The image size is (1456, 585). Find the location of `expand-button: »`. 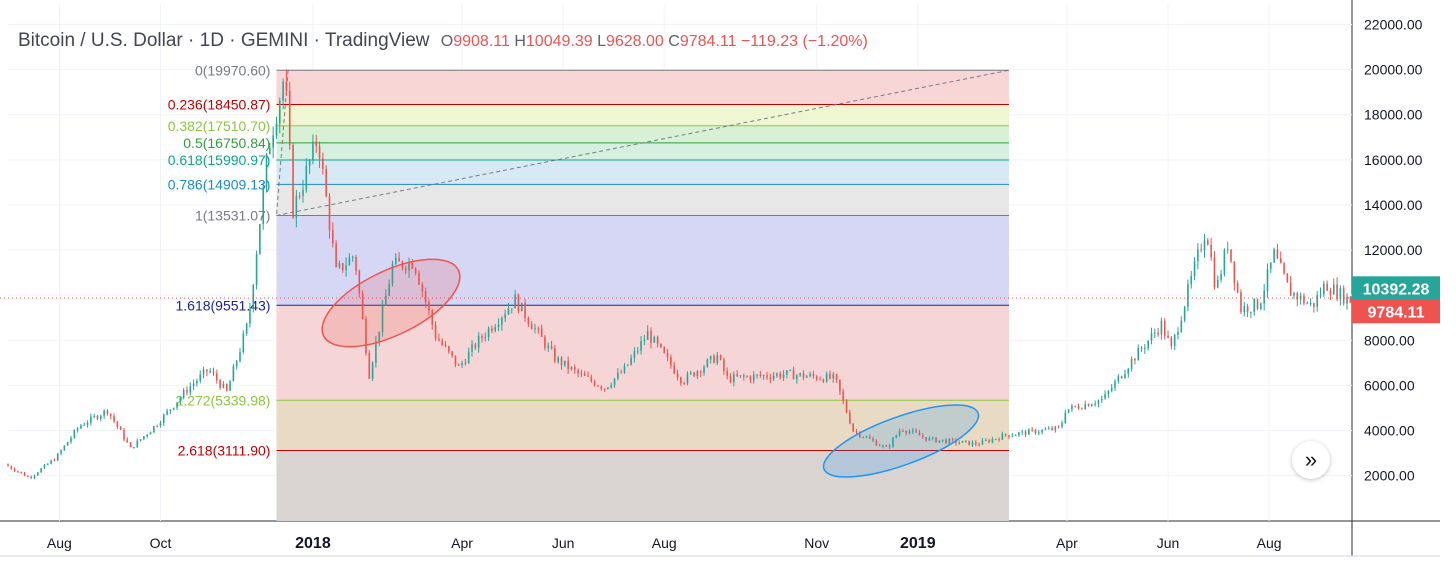

expand-button: » is located at coordinates (1311, 460).